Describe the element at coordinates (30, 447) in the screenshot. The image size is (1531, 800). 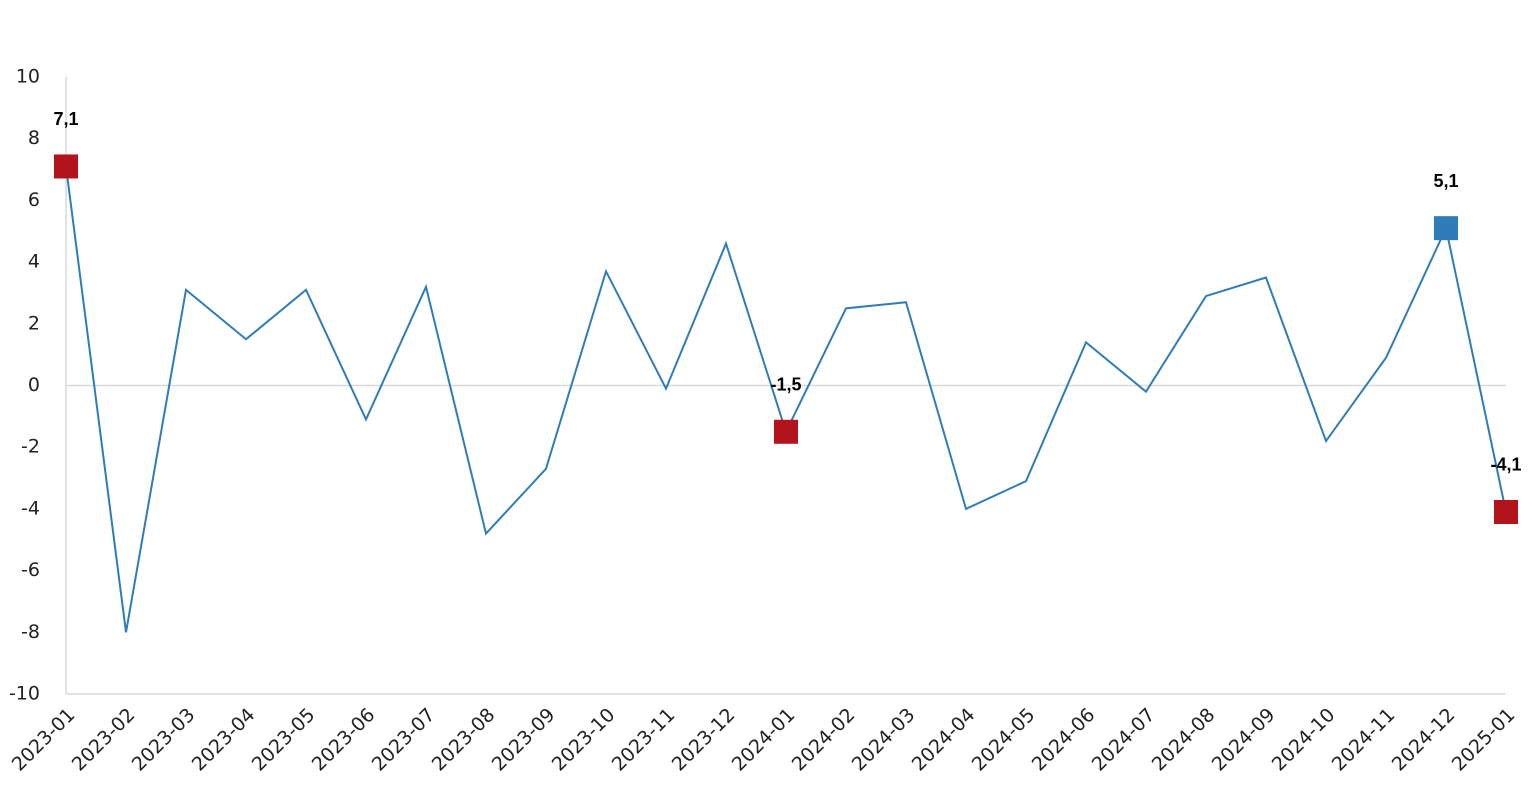
I see `y-tick-label: -2` at that location.